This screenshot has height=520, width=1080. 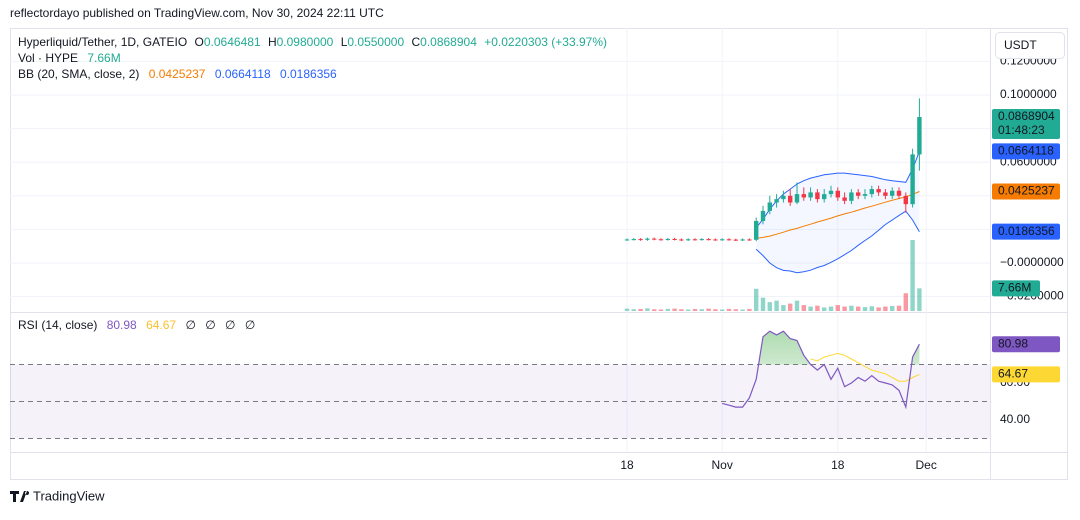 I want to click on bb-value: 0.0186356, so click(x=308, y=74).